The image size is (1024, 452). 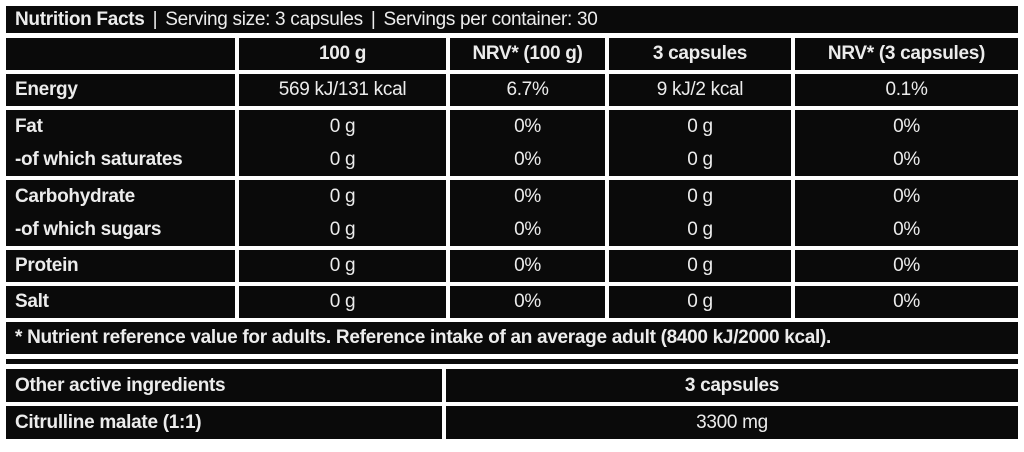 I want to click on carbohydrate-nrv-3caps-group: 0% 0%, so click(x=906, y=213).